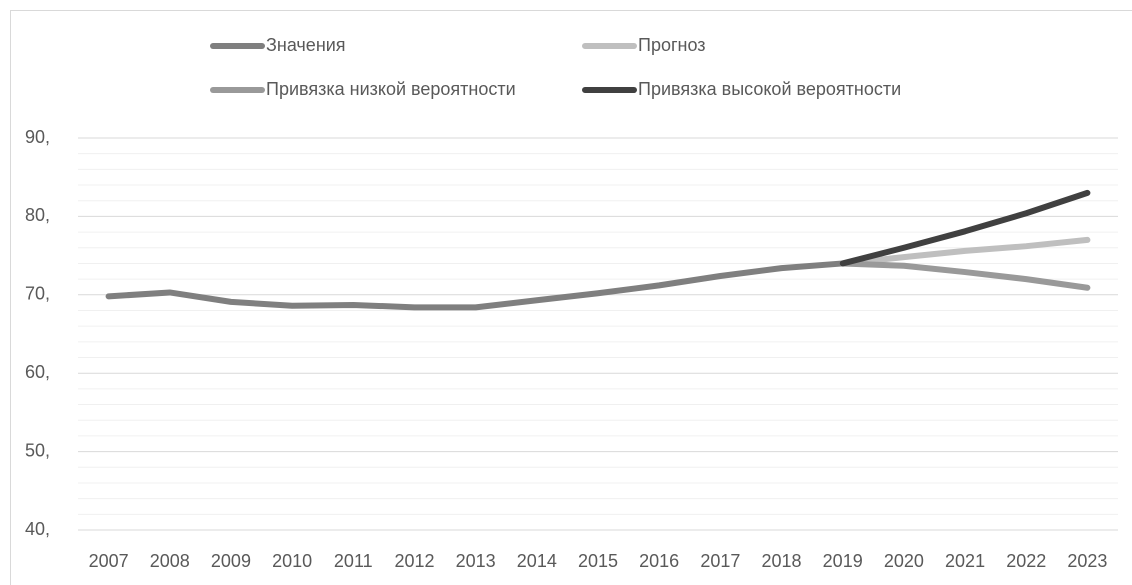 This screenshot has height=585, width=1132. What do you see at coordinates (37, 137) in the screenshot?
I see `y-tick-label: 90,` at bounding box center [37, 137].